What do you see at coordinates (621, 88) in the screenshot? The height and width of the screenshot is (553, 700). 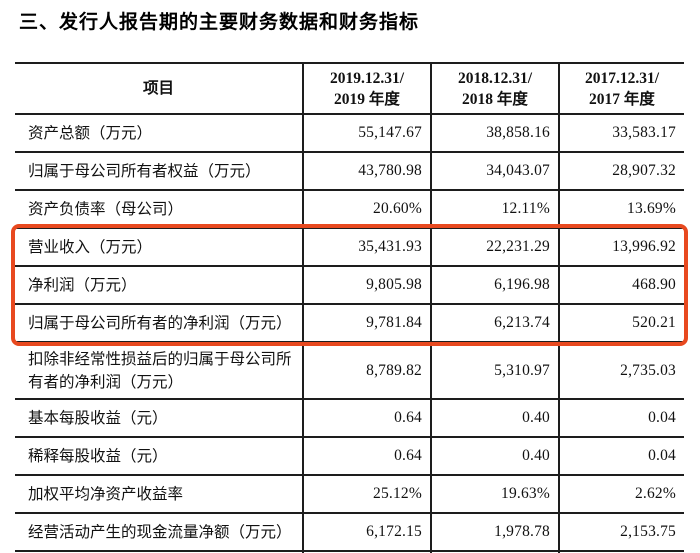 I see `header-2017: 2017.12.31/ 2017 年度` at bounding box center [621, 88].